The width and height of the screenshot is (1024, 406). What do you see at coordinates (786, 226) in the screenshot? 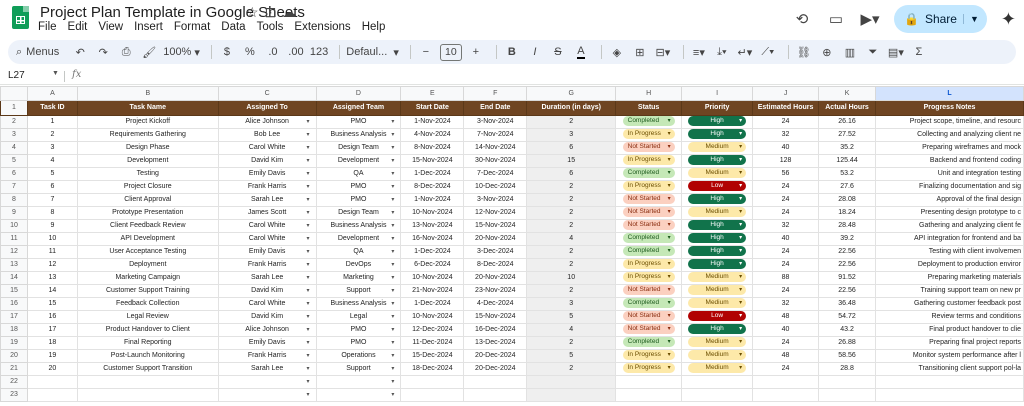
I see `table-cell: 32` at bounding box center [786, 226].